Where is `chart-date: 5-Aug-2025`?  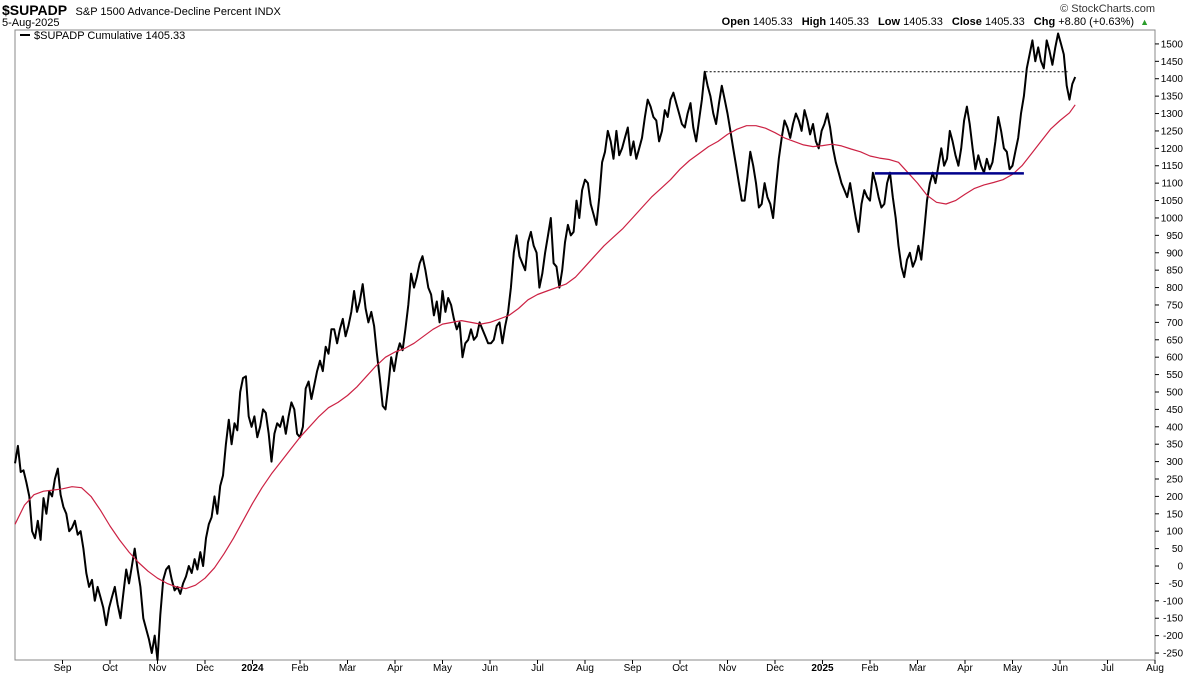
chart-date: 5-Aug-2025 is located at coordinates (31, 23).